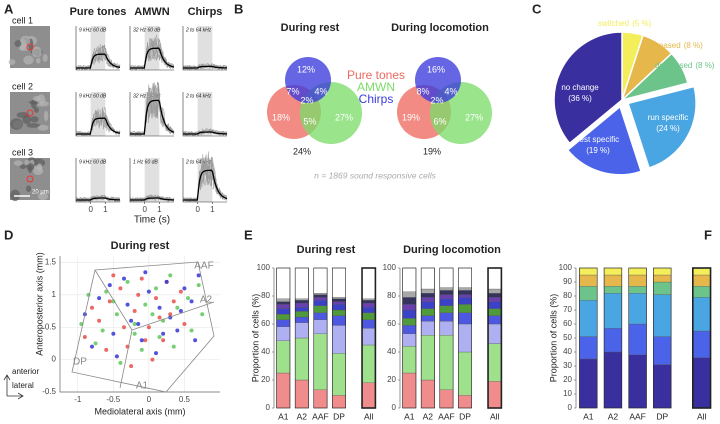 The height and width of the screenshot is (424, 720). Describe the element at coordinates (142, 386) in the screenshot. I see `area-label: A1` at that location.